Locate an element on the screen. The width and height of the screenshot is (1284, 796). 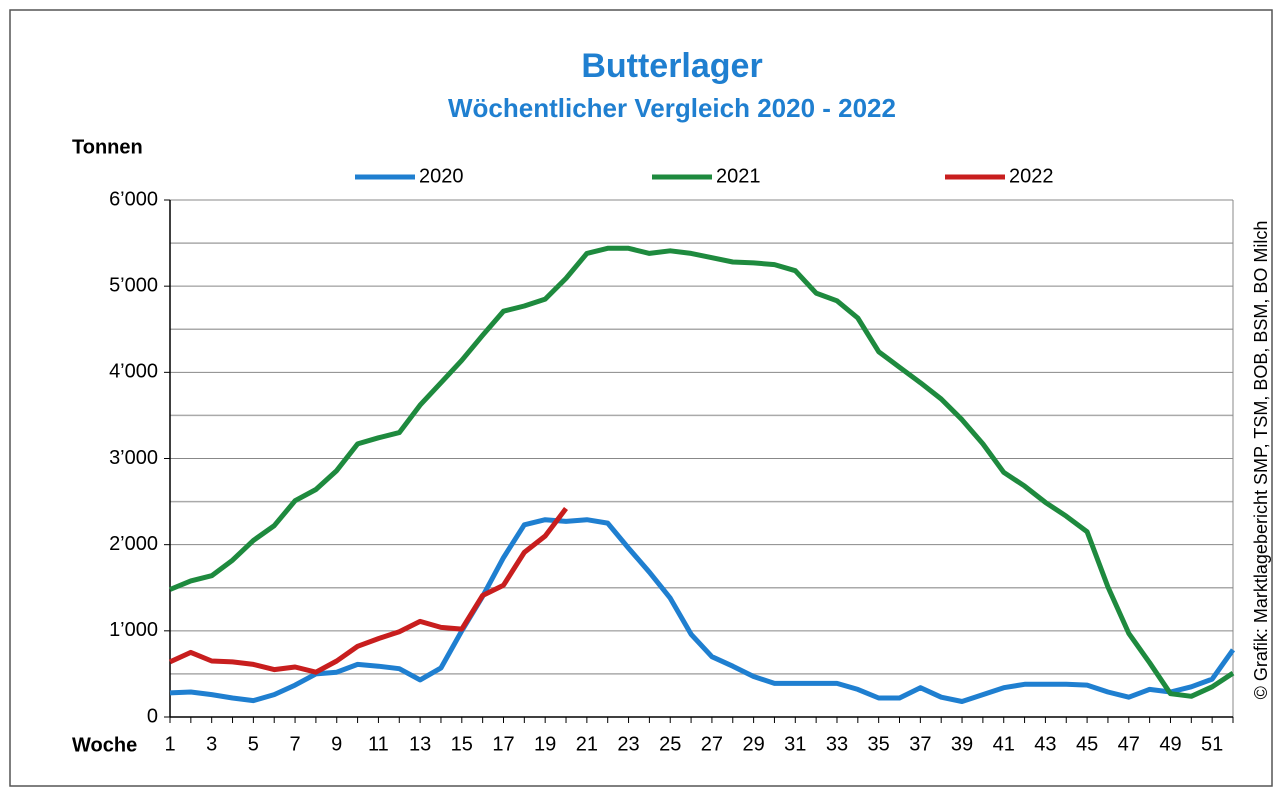
y-tick-label: 2’000 is located at coordinates (133, 544).